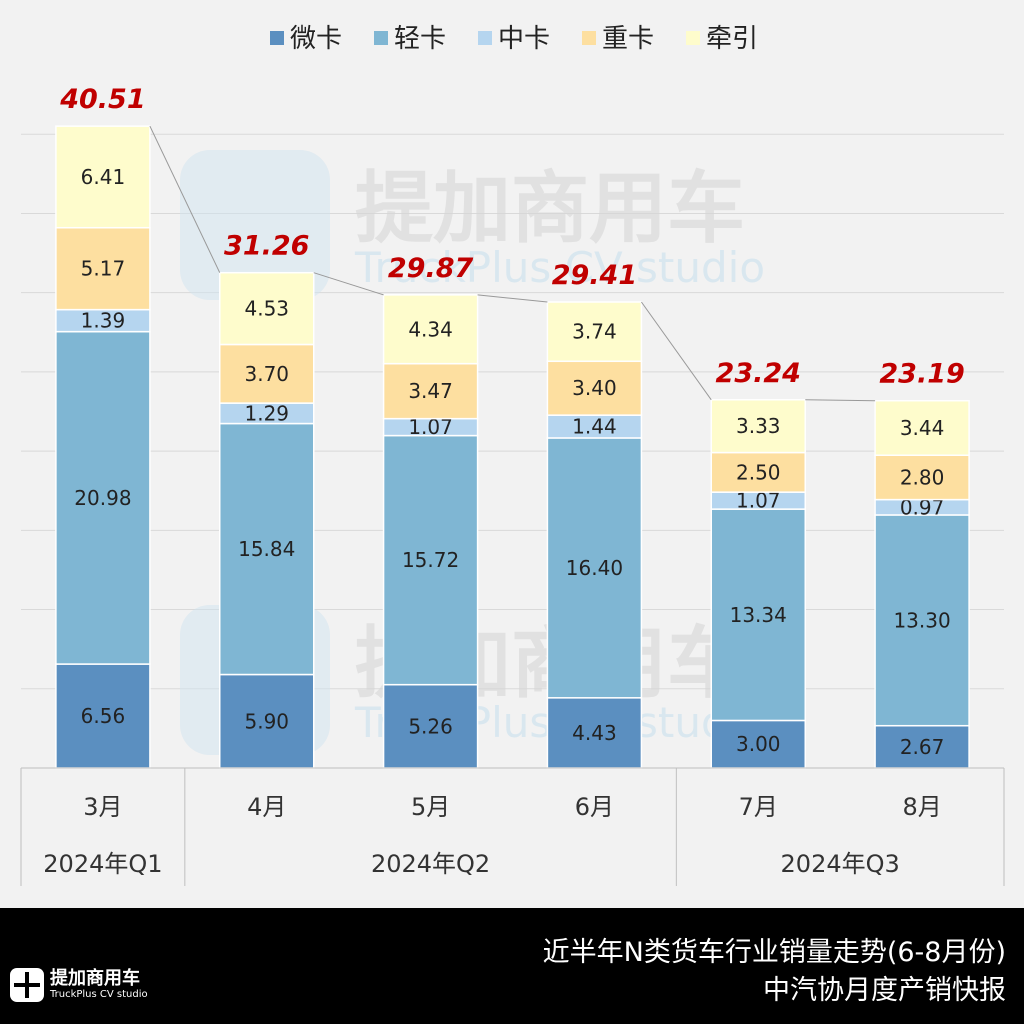 Image resolution: width=1024 pixels, height=1024 pixels. What do you see at coordinates (103, 716) in the screenshot?
I see `data-label: 6.56` at bounding box center [103, 716].